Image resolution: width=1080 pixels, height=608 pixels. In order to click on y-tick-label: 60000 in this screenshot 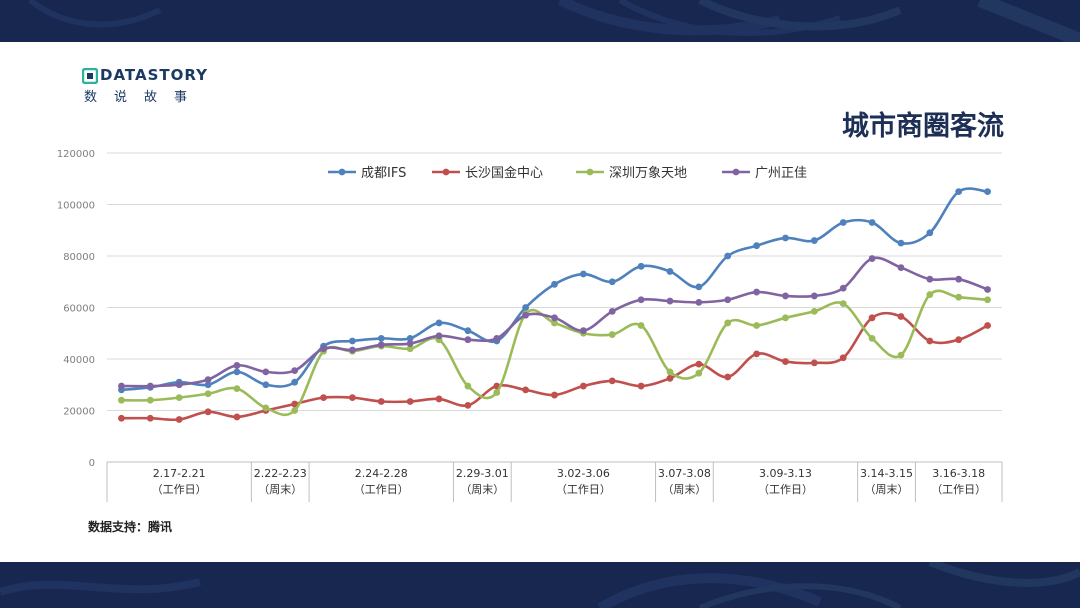, I will do `click(79, 309)`.